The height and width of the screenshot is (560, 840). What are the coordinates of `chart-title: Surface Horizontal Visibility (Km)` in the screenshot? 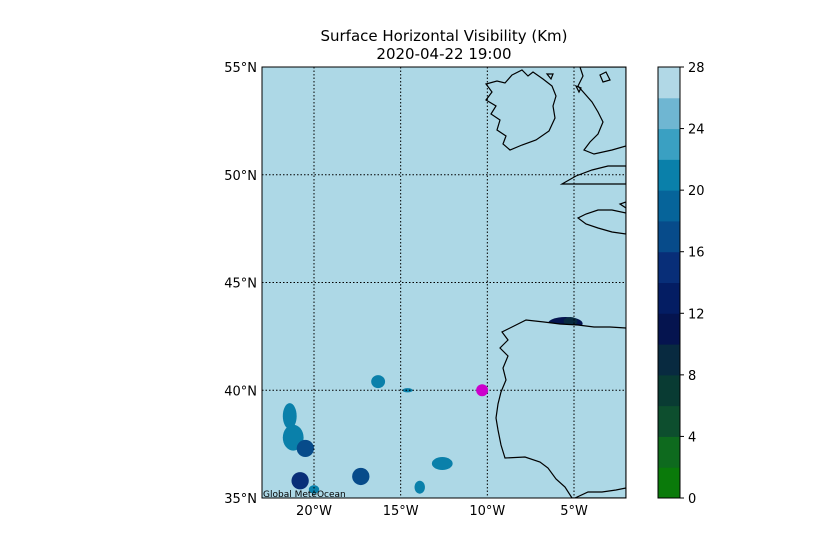 It's located at (443, 36).